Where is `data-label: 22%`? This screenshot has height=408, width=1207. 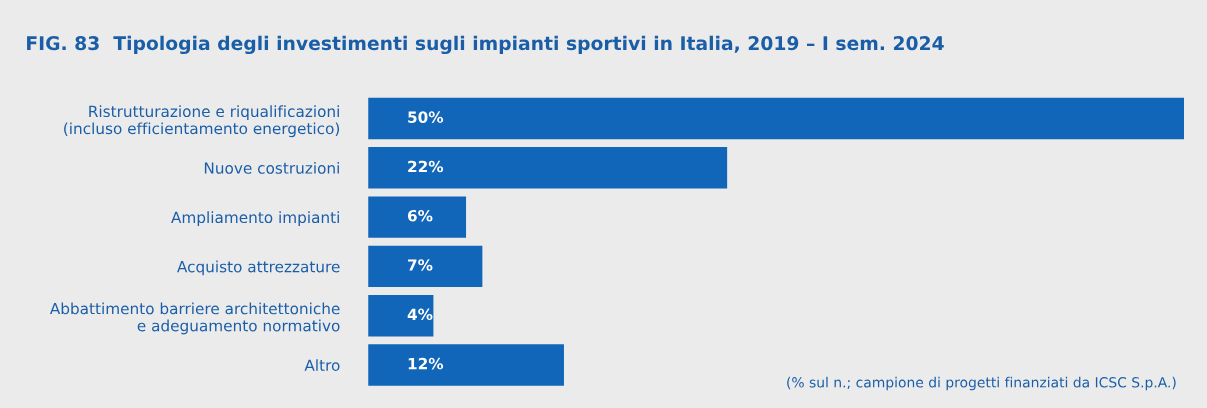 data-label: 22% is located at coordinates (426, 166).